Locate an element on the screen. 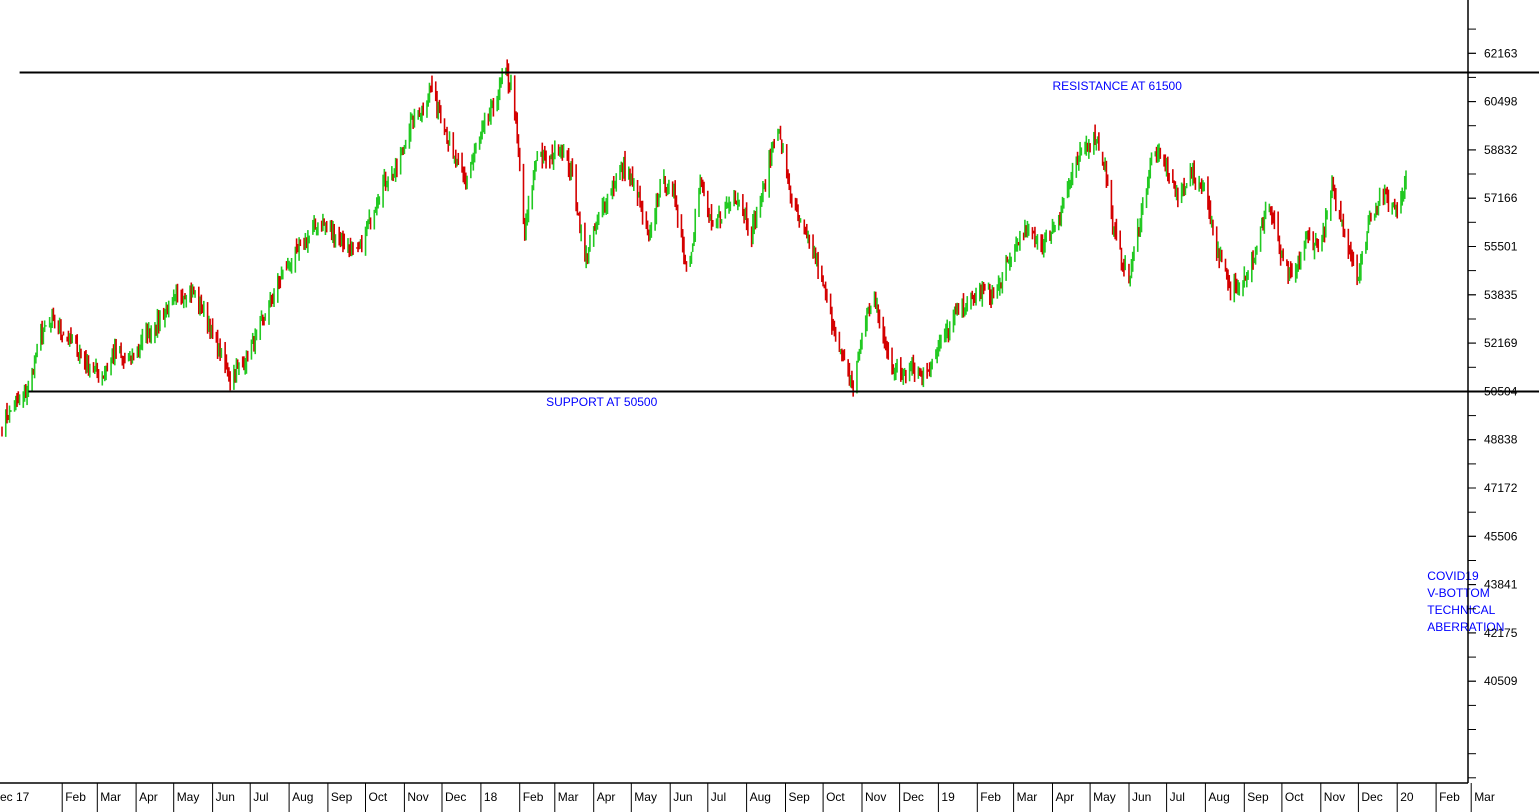 Image resolution: width=1539 pixels, height=812 pixels. y-tick-label: 55501 is located at coordinates (1501, 247).